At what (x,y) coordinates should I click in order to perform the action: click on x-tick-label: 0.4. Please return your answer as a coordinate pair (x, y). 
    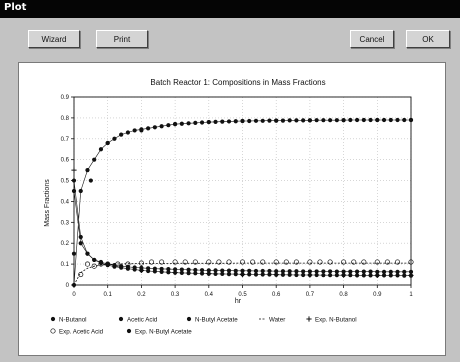
    Looking at the image, I should click on (209, 295).